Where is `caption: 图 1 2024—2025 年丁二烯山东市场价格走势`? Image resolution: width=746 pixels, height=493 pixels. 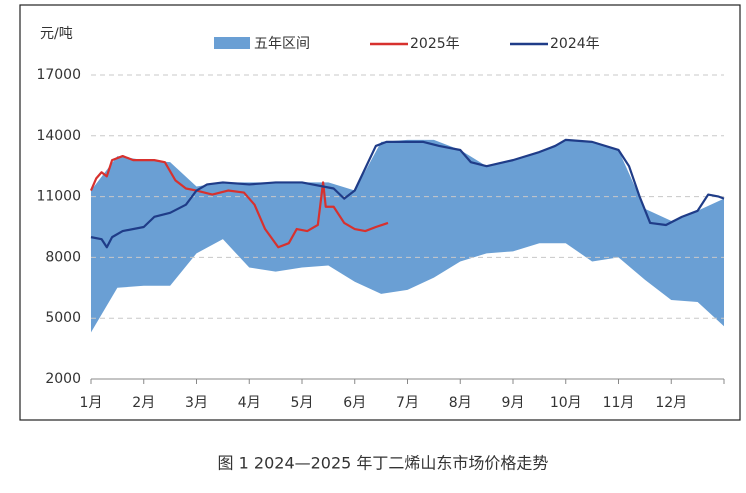
caption: 图 1 2024—2025 年丁二烯山东市场价格走势 is located at coordinates (383, 463).